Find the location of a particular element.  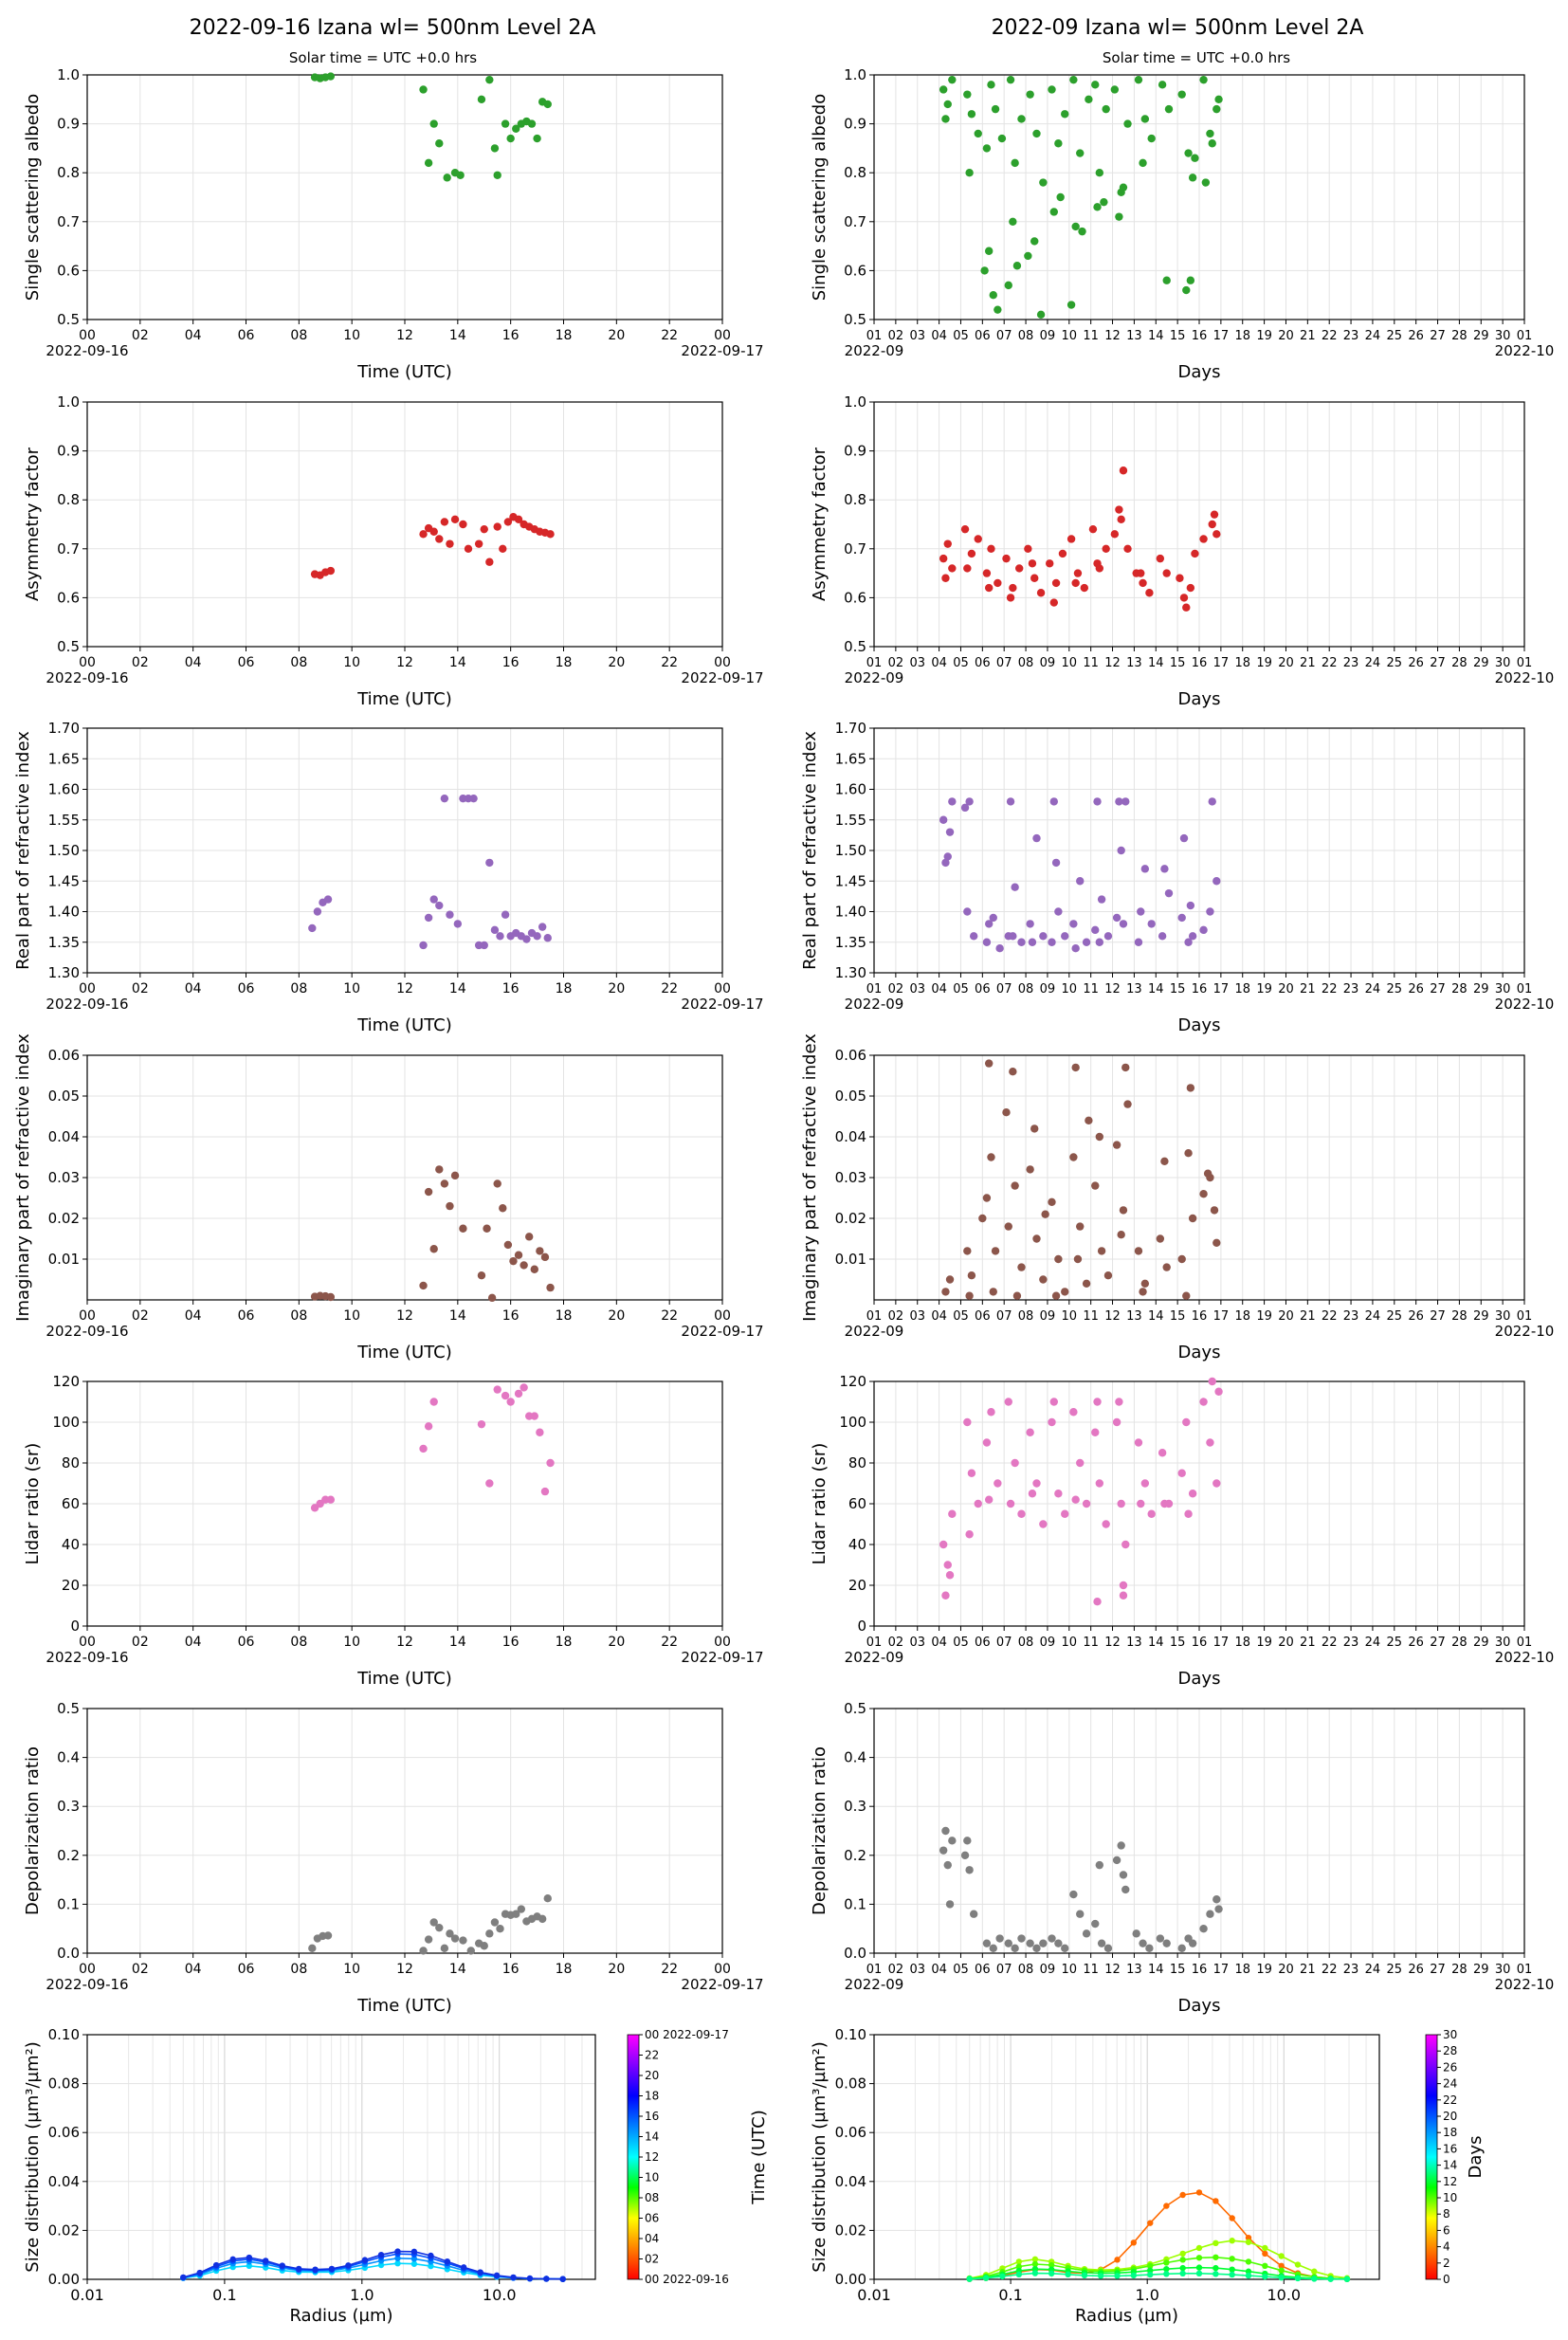

grid is located at coordinates (404, 197).